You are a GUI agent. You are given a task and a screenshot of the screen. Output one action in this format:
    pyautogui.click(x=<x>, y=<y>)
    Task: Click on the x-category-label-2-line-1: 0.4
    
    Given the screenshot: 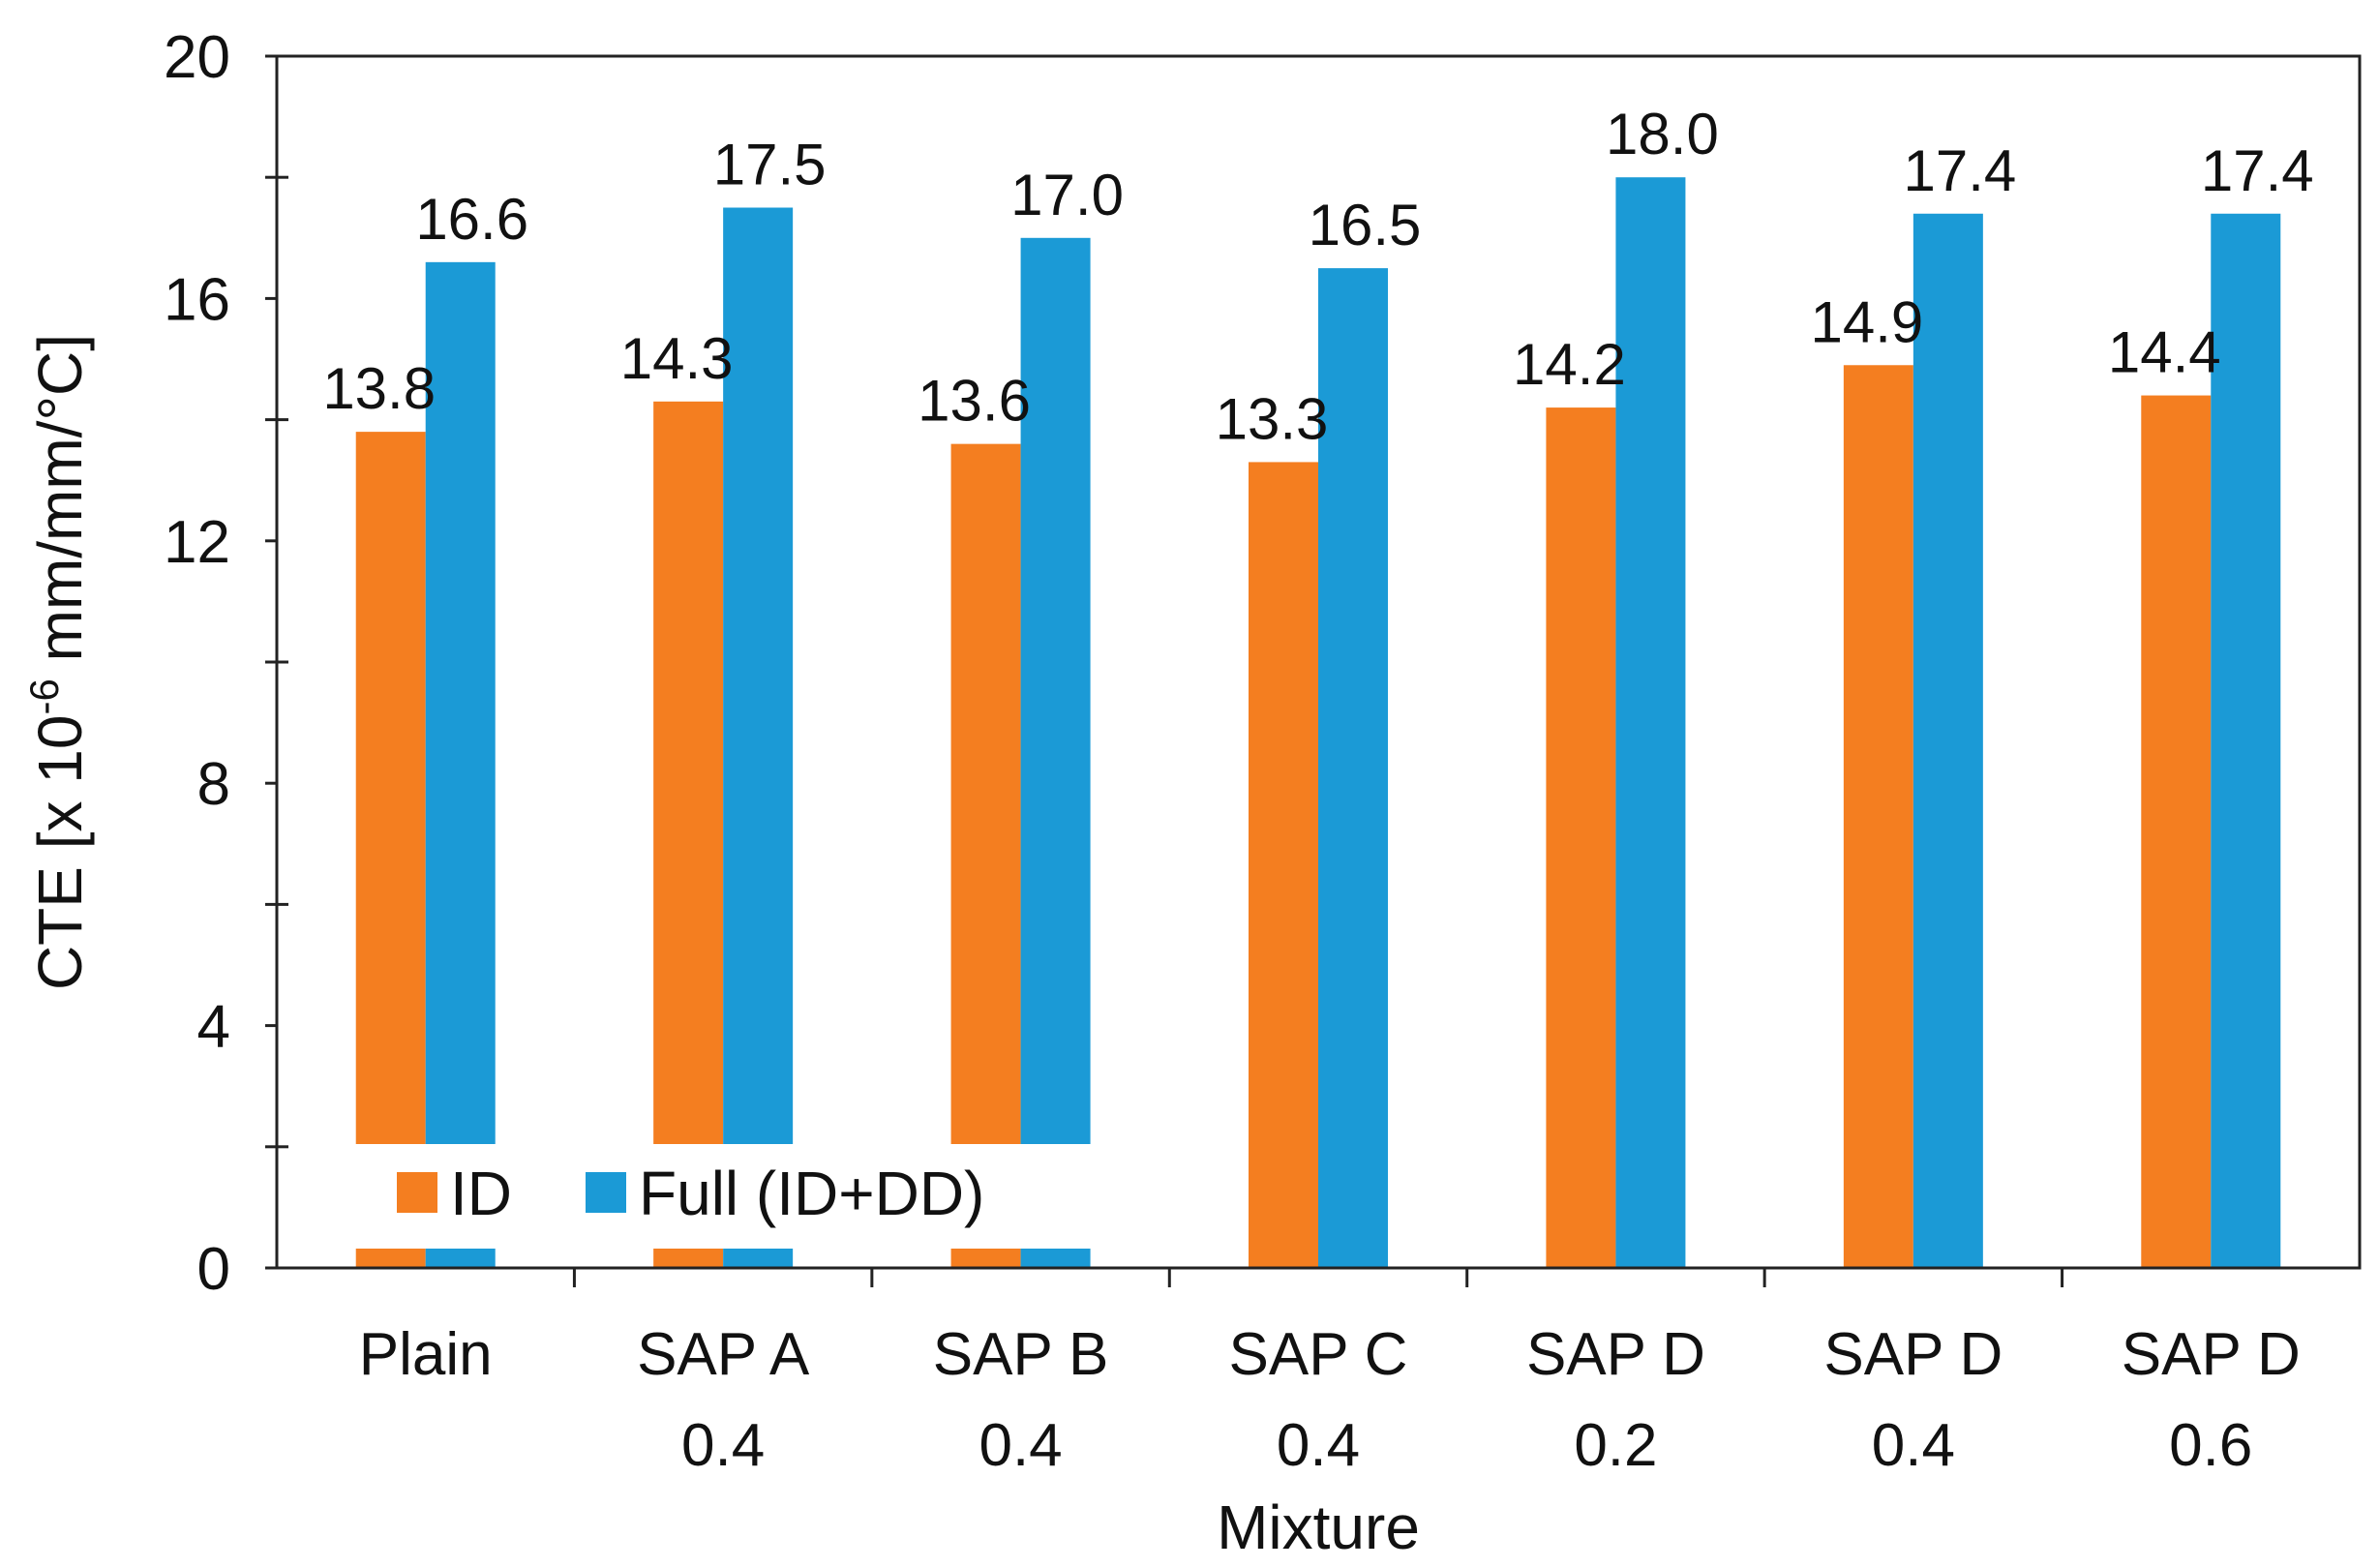 What is the action you would take?
    pyautogui.click(x=1020, y=1445)
    